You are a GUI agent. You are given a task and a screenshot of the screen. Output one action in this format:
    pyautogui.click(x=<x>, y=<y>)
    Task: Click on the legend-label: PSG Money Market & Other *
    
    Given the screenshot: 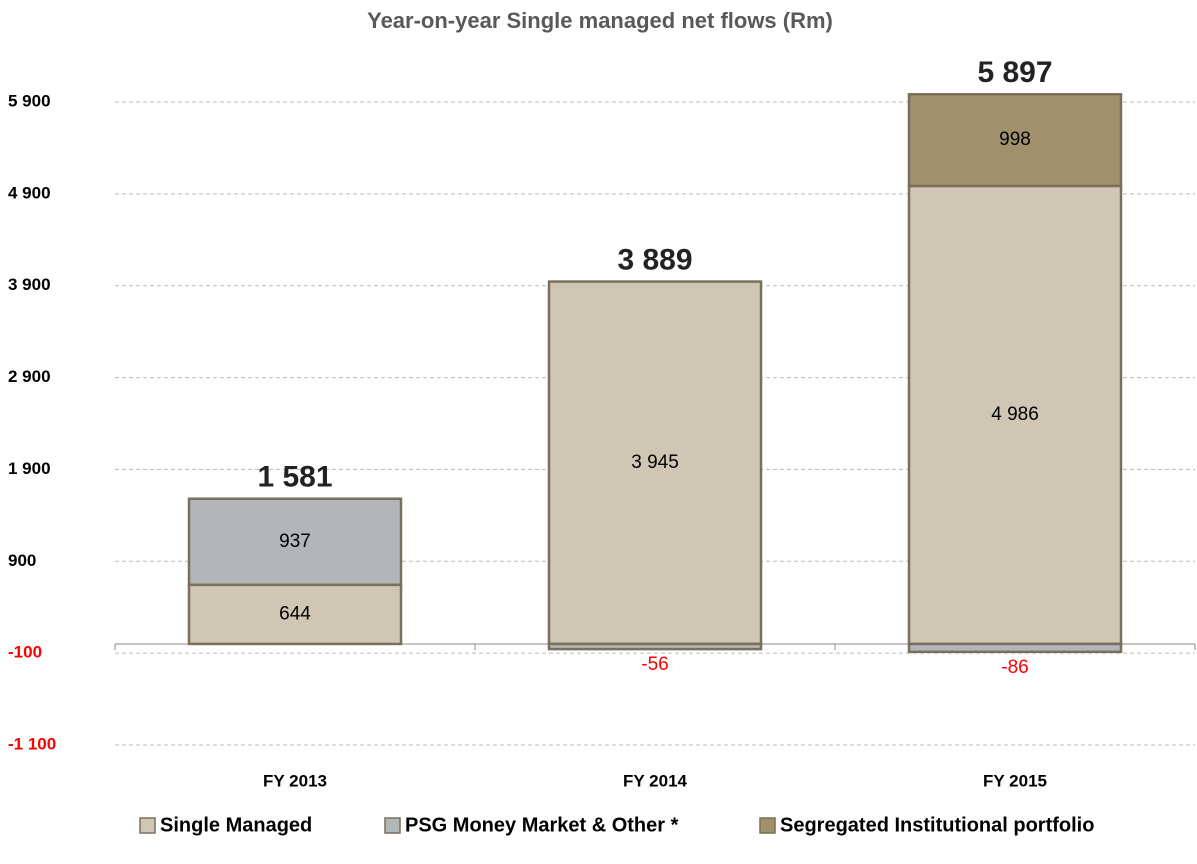 What is the action you would take?
    pyautogui.click(x=542, y=825)
    